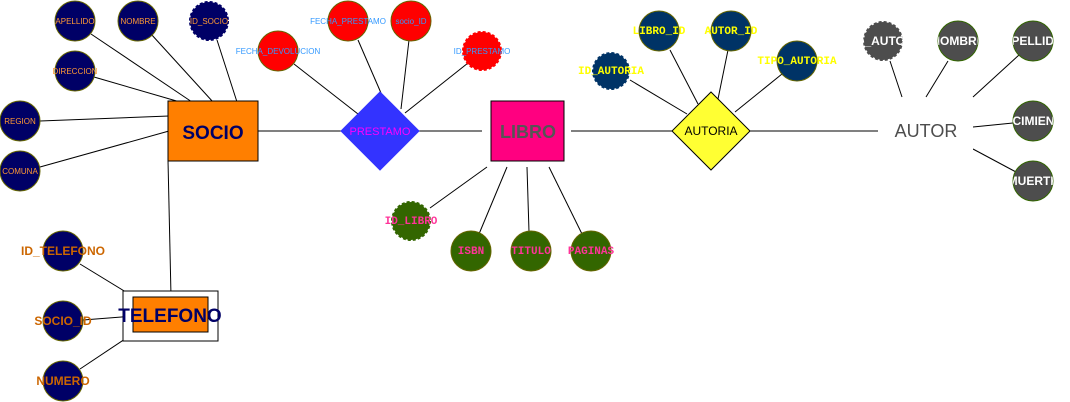 The height and width of the screenshot is (402, 1070). I want to click on entity-telefono: TELEFONO, so click(170, 316).